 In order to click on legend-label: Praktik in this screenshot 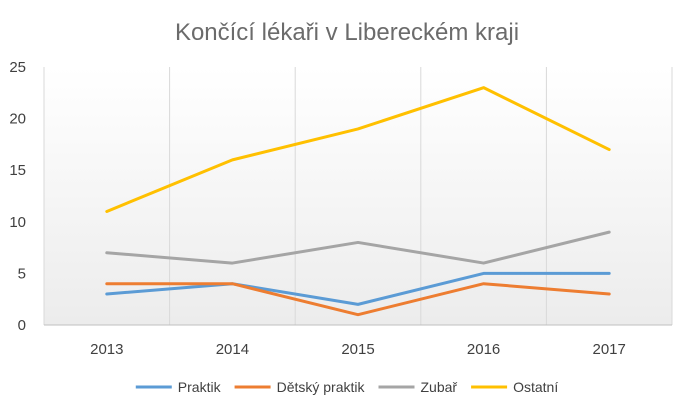, I will do `click(200, 387)`.